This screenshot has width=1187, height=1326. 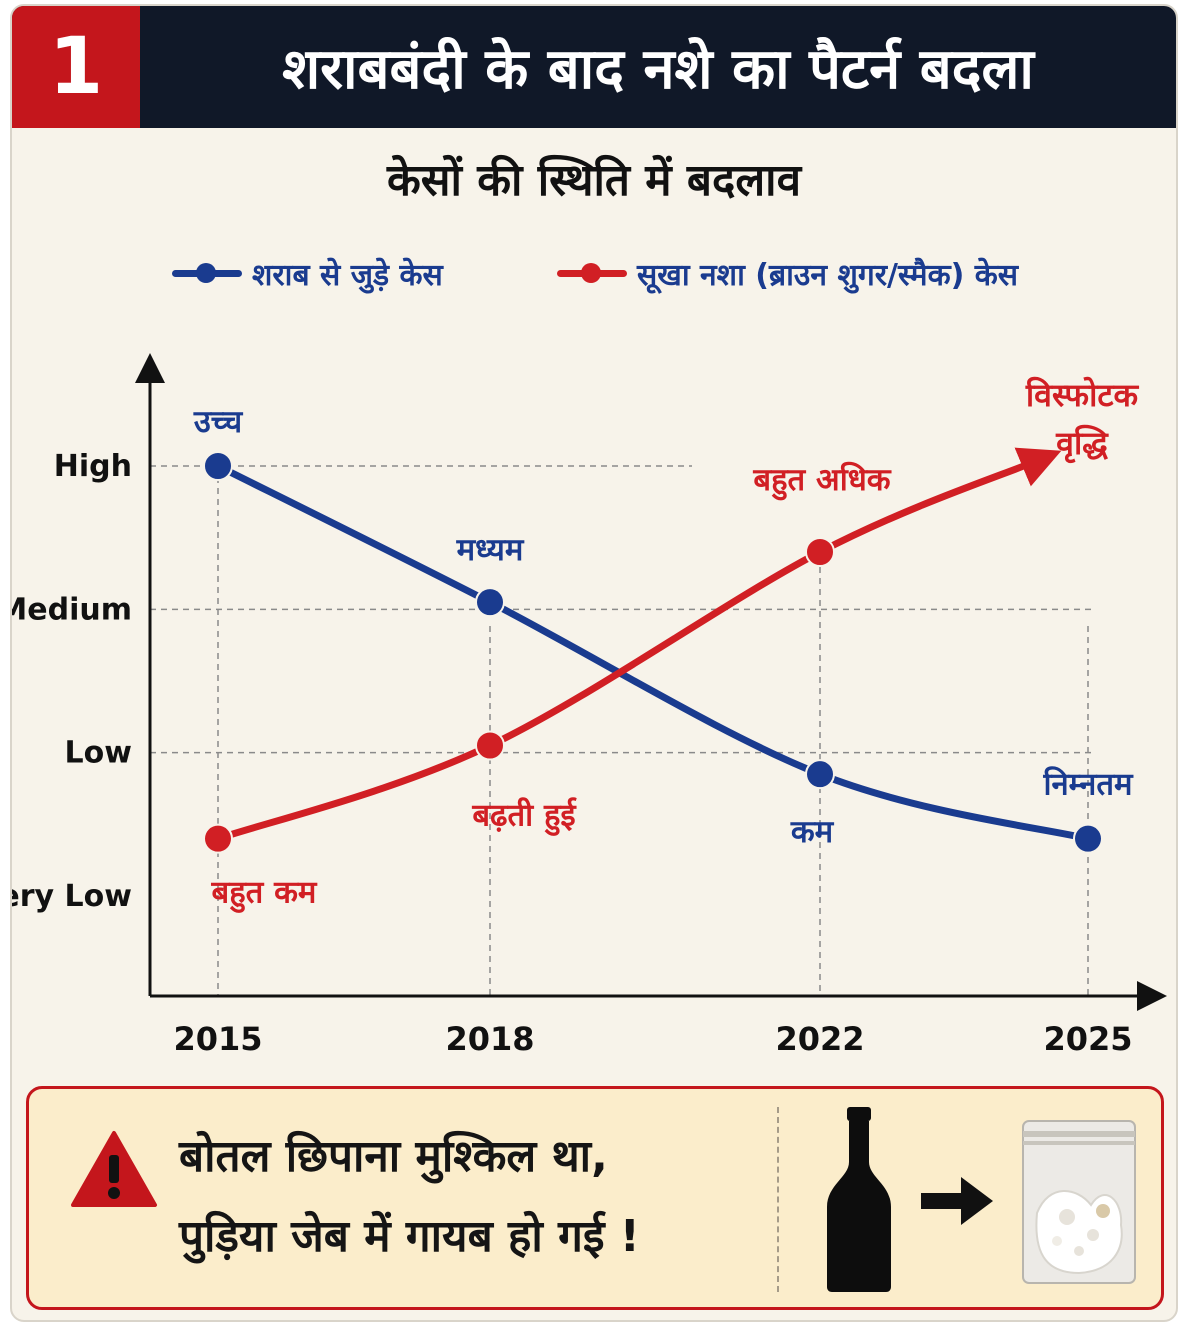 I want to click on divider, so click(x=778, y=1199).